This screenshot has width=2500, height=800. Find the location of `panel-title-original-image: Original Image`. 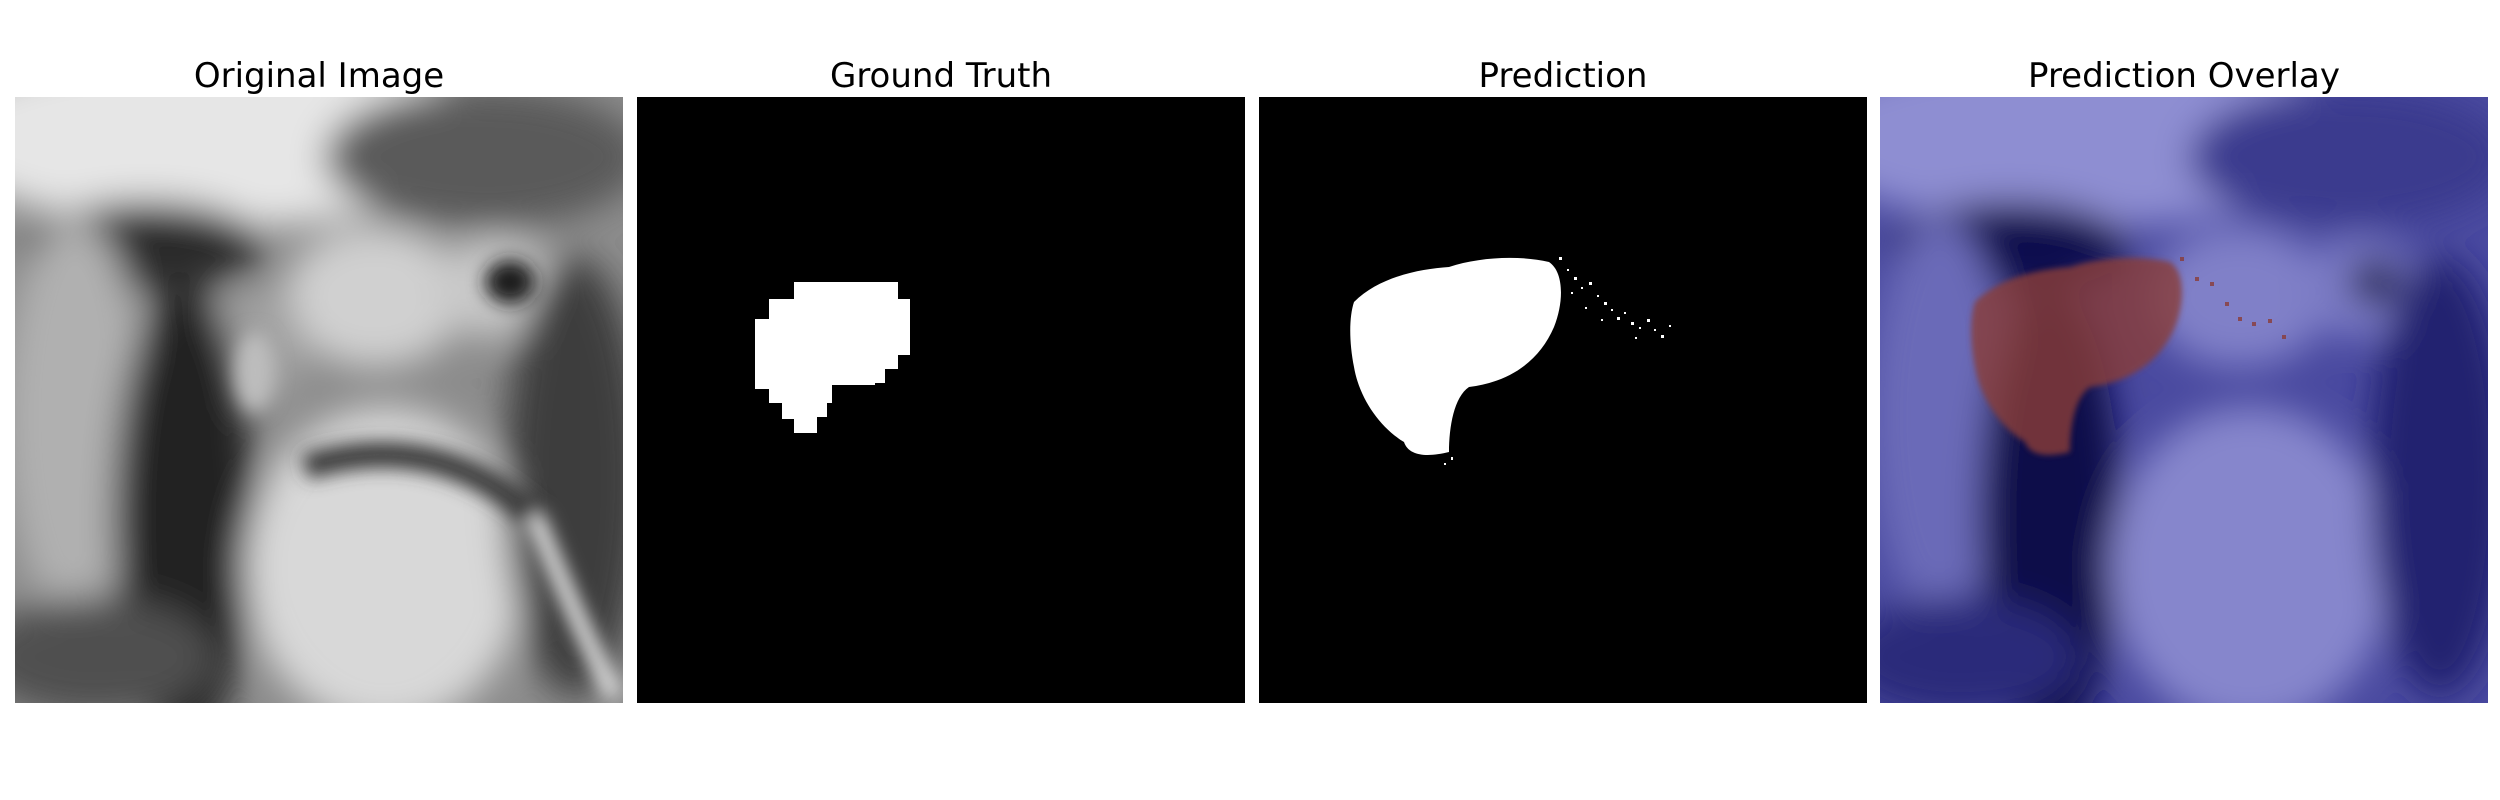

panel-title-original-image: Original Image is located at coordinates (319, 76).